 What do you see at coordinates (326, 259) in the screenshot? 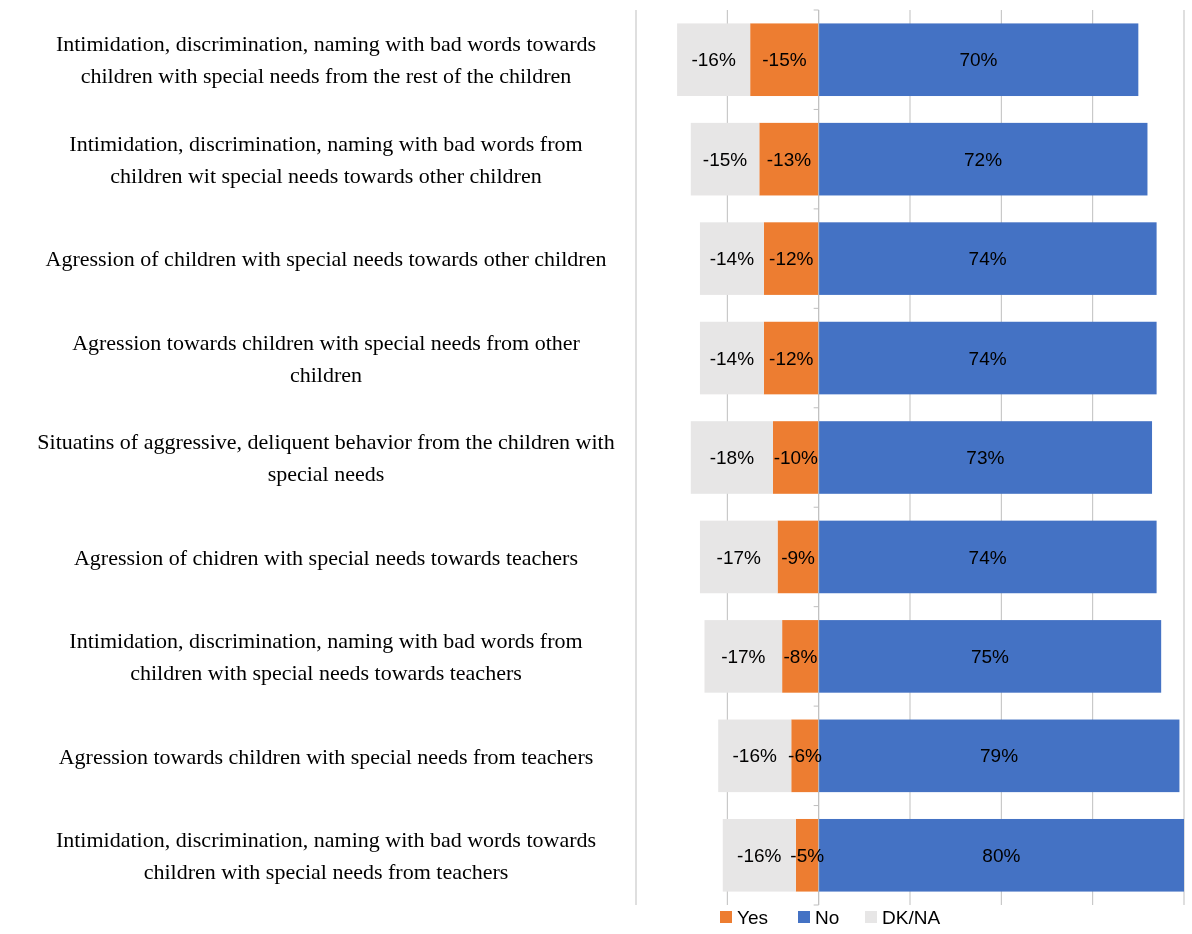
I see `y-tick-label: Agression of children with special needs towards other children` at bounding box center [326, 259].